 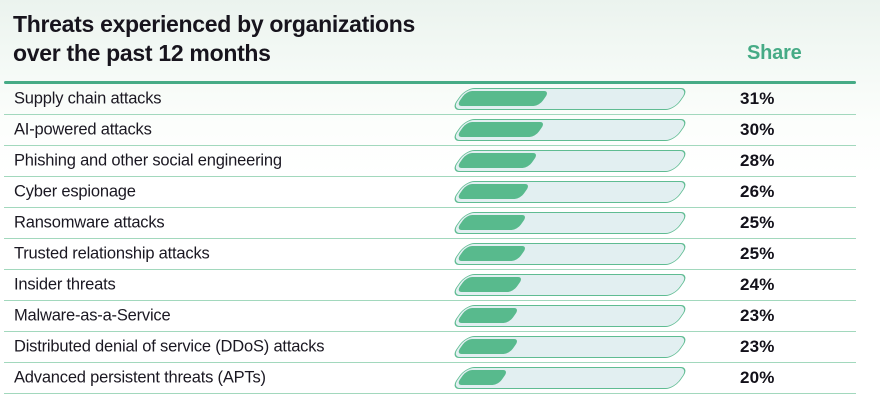 What do you see at coordinates (430, 378) in the screenshot?
I see `table-row: Advanced persistent threats (APTs) 20%` at bounding box center [430, 378].